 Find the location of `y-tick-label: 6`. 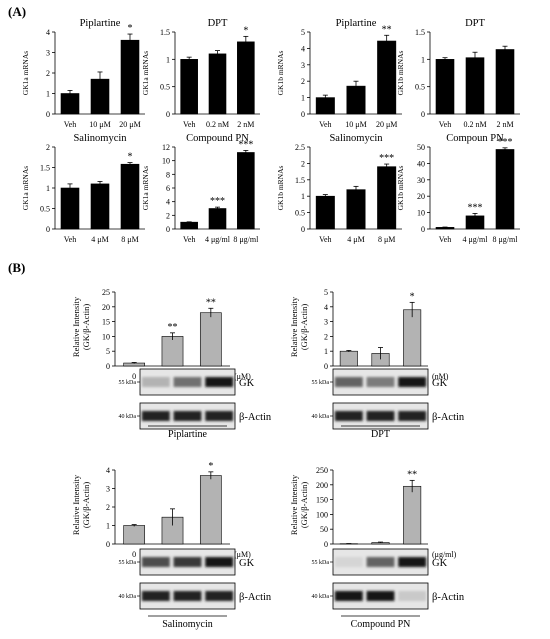

y-tick-label: 6 is located at coordinates (168, 188).